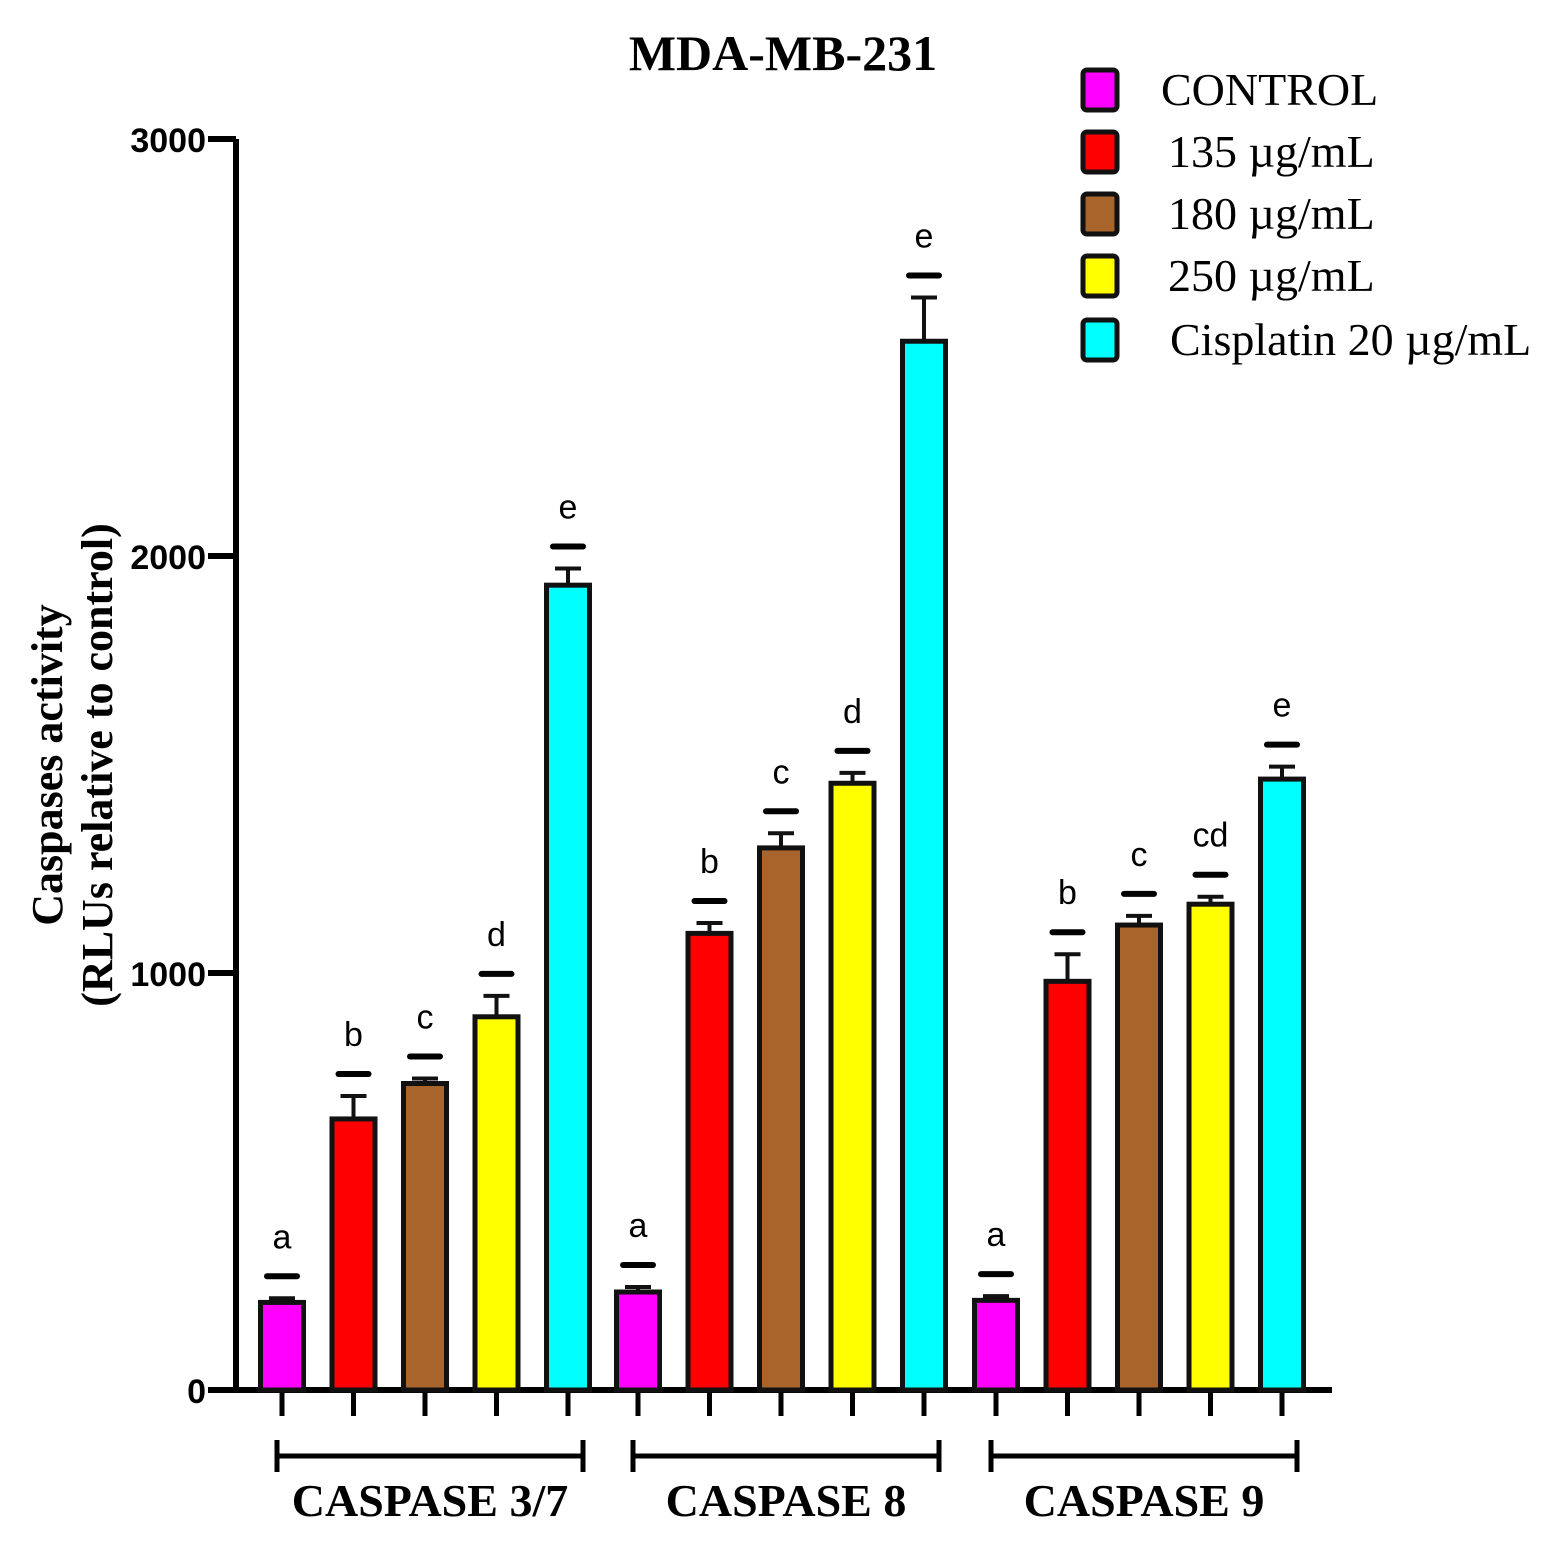  I want to click on legend-label: CONTROL, so click(1269, 89).